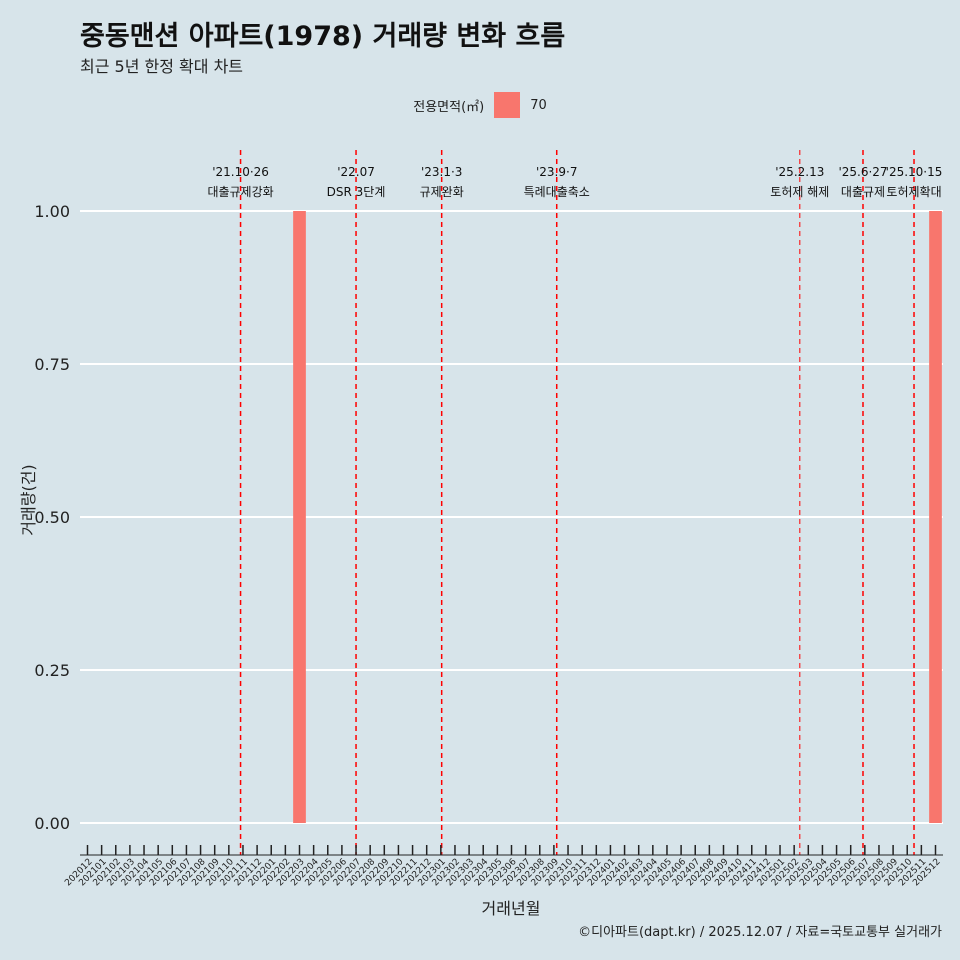 This screenshot has height=960, width=960. I want to click on legend-entry-label: 70, so click(538, 105).